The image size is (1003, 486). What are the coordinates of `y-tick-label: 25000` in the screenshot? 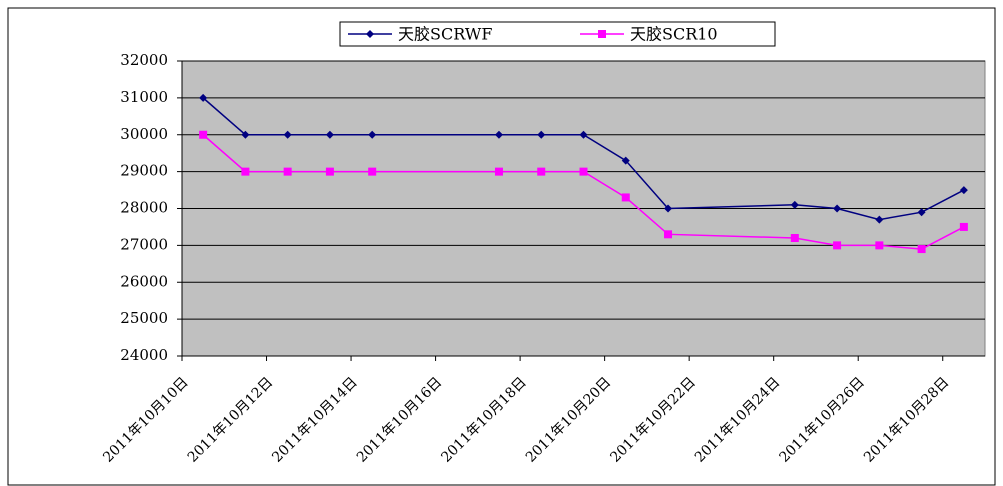 It's located at (144, 318).